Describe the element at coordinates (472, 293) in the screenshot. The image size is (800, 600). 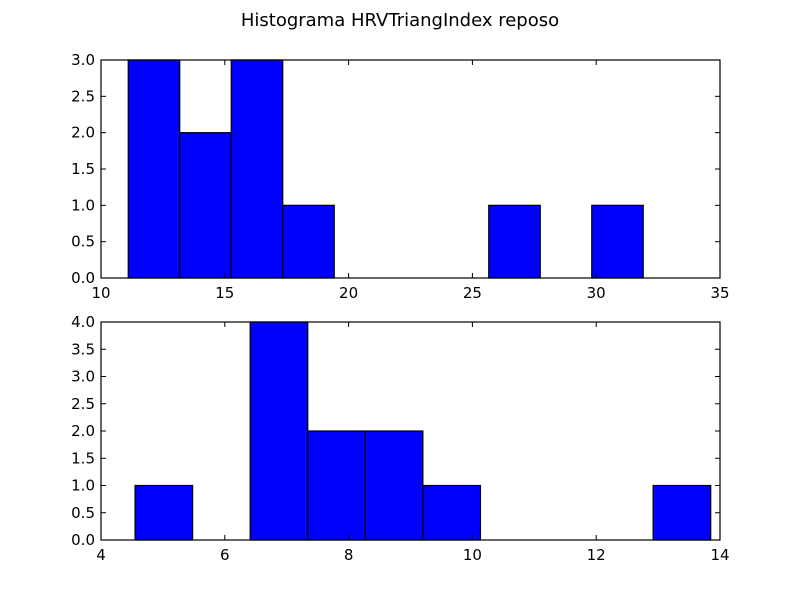
I see `x-tick-label: 25` at that location.